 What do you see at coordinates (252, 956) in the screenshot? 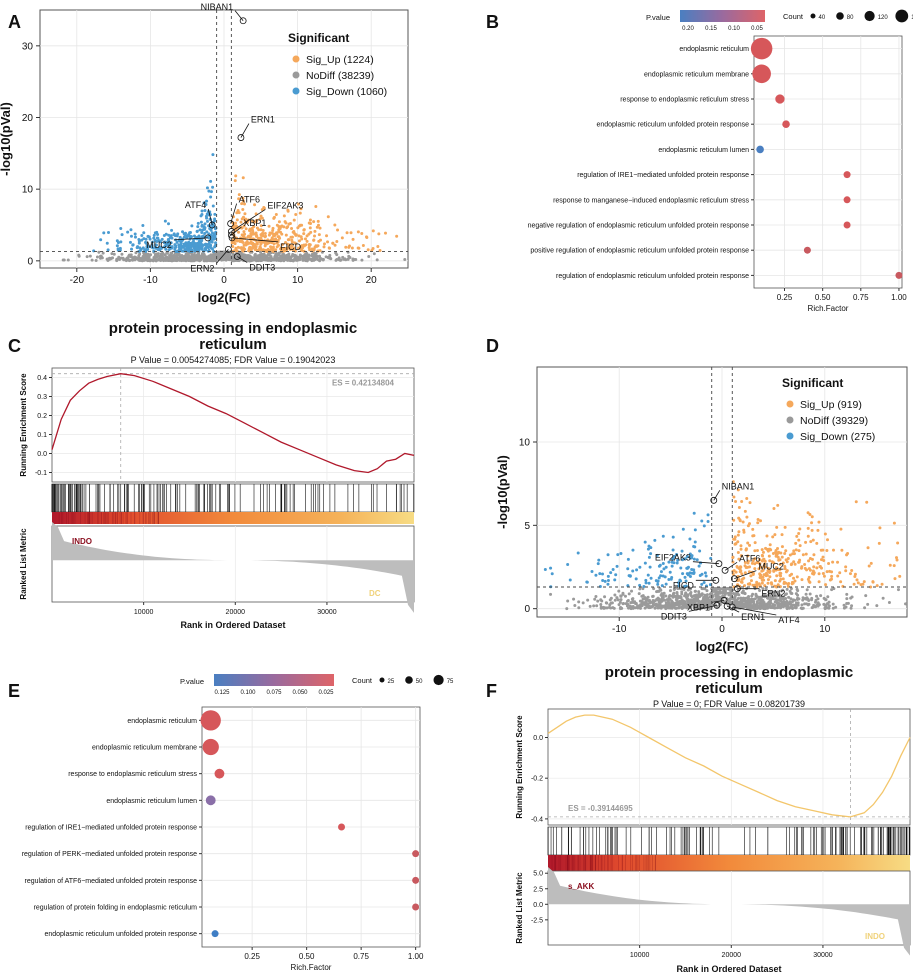
I see `x-tick-label: 0.25` at bounding box center [252, 956].